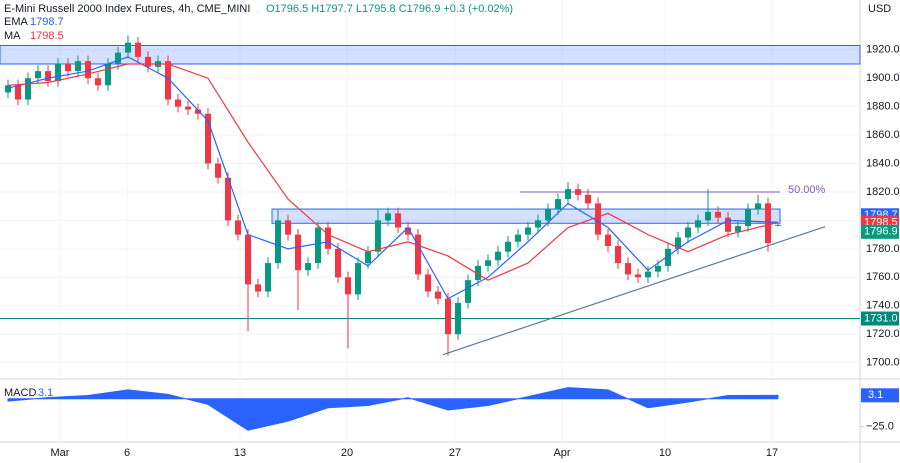  I want to click on y-tick-label: 1900.0, so click(883, 78).